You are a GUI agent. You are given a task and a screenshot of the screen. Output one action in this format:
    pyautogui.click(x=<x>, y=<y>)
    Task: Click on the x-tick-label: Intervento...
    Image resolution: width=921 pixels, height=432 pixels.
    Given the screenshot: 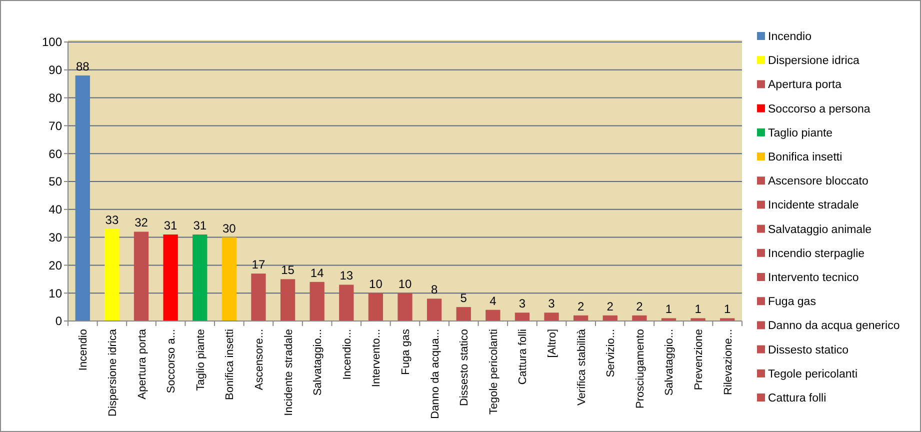 What is the action you would take?
    pyautogui.click(x=376, y=358)
    